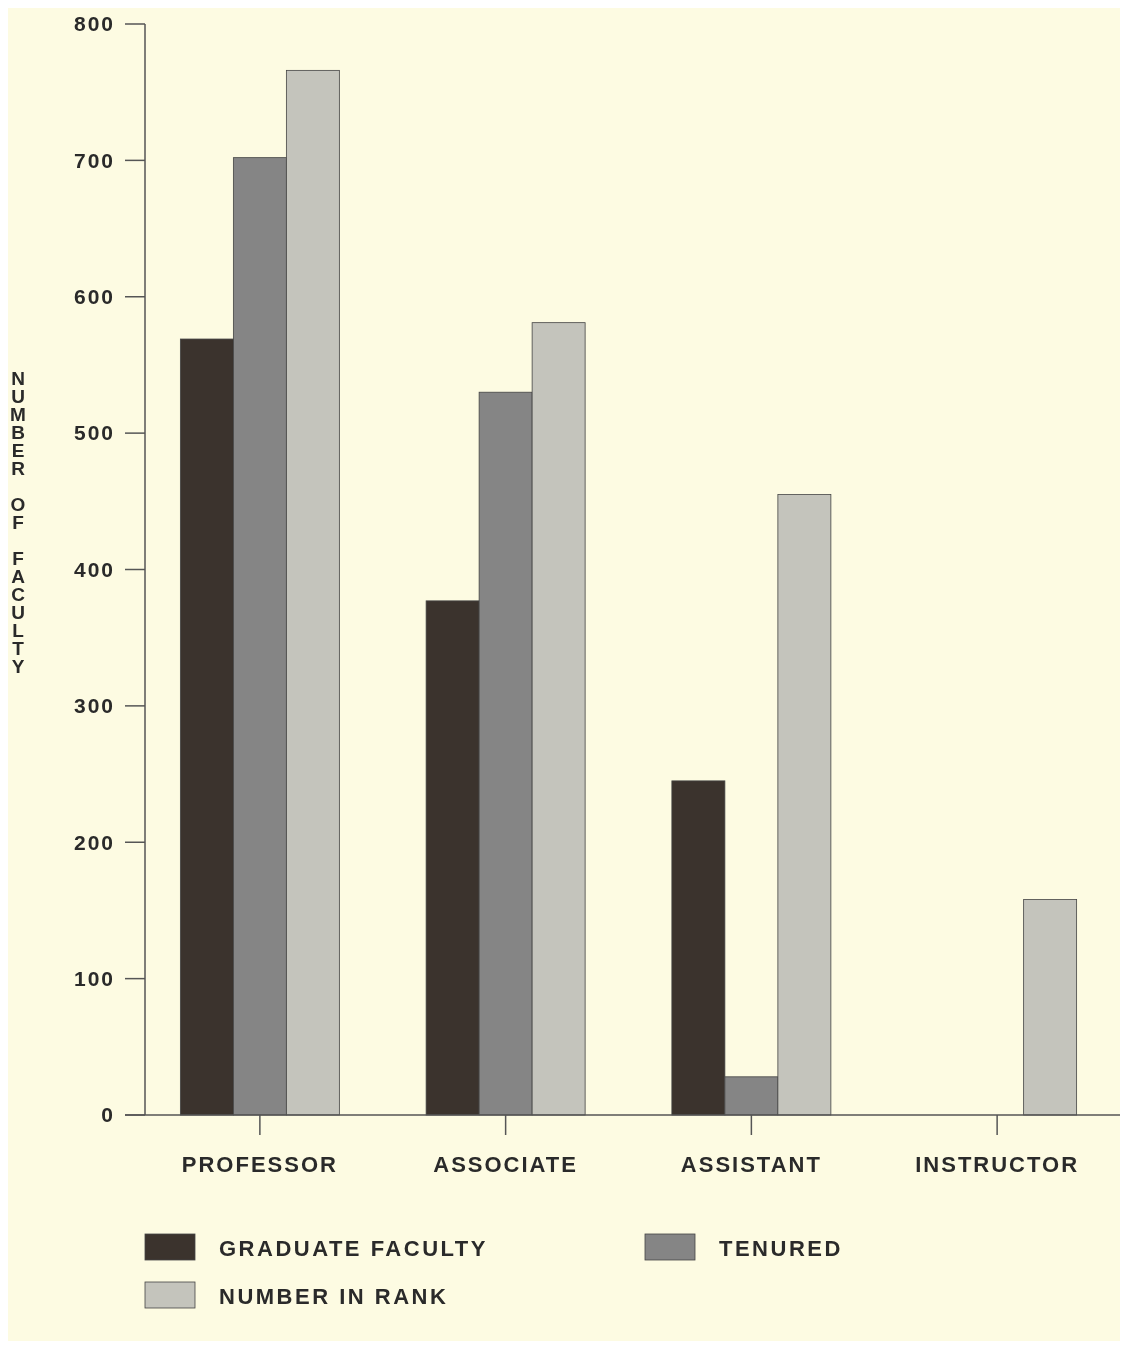 The height and width of the screenshot is (1349, 1128). I want to click on x-tick-label: INSTRUCTOR, so click(997, 1164).